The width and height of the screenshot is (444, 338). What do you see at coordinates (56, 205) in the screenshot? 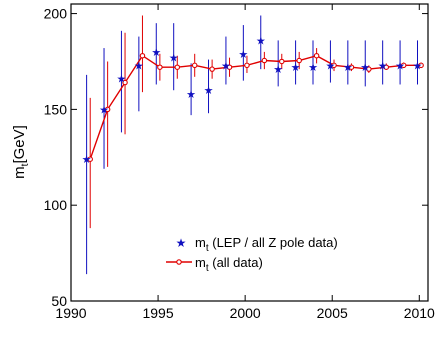
I see `y-tick-label: 100` at bounding box center [56, 205].